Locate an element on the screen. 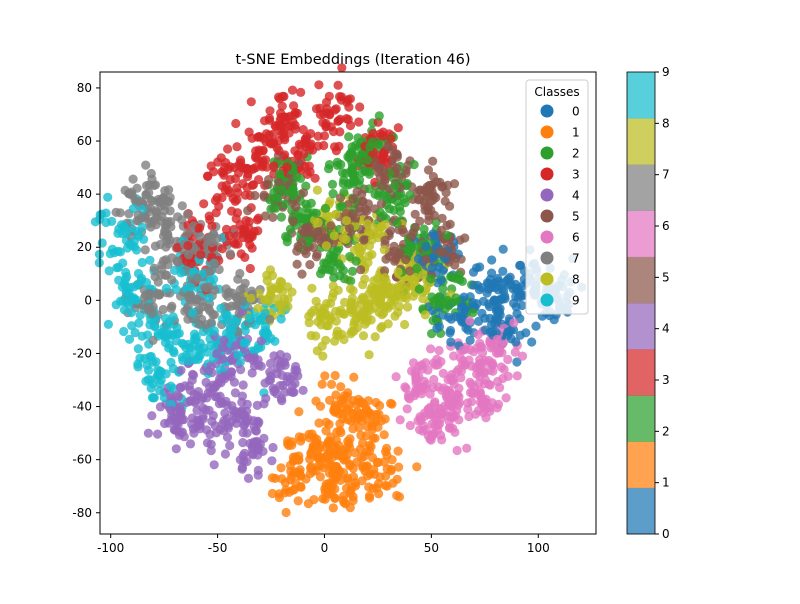  y-axis-ticks: -80 -60 -40 -20 0 20 40 60 80 is located at coordinates (86, 300).